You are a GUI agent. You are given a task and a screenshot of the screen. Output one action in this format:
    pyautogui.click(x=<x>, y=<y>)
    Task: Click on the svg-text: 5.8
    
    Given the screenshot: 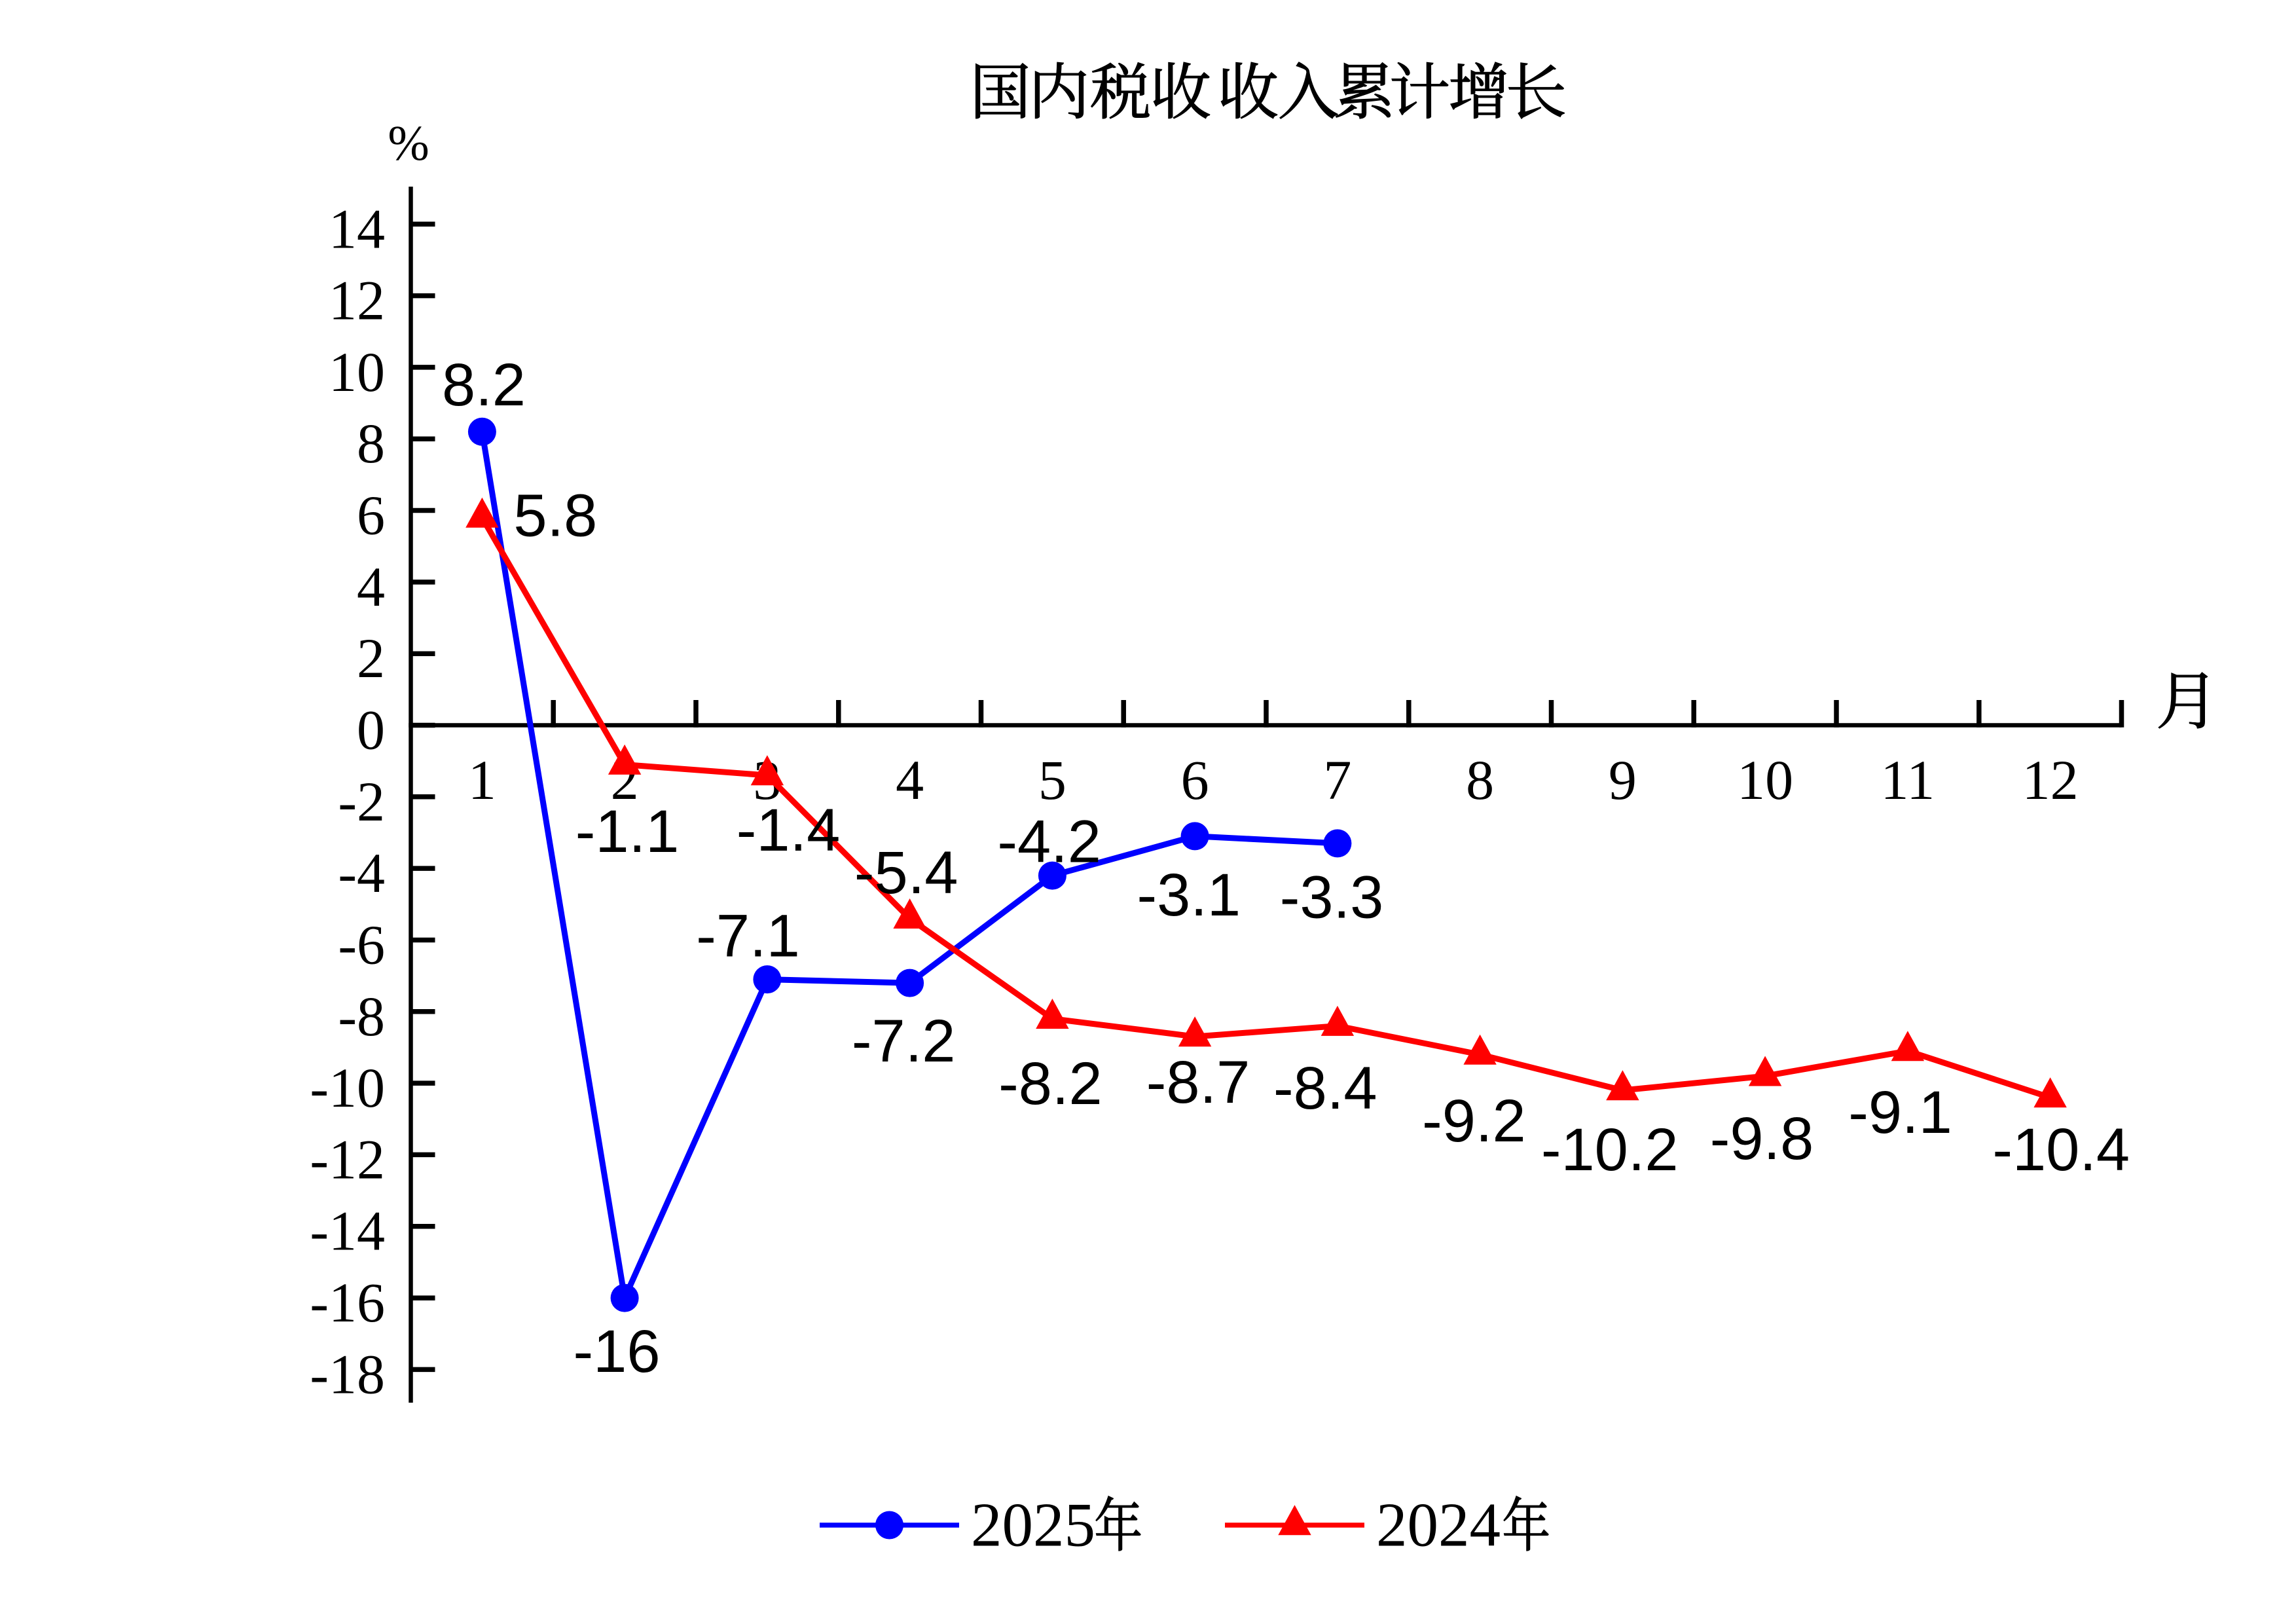 What is the action you would take?
    pyautogui.click(x=555, y=515)
    